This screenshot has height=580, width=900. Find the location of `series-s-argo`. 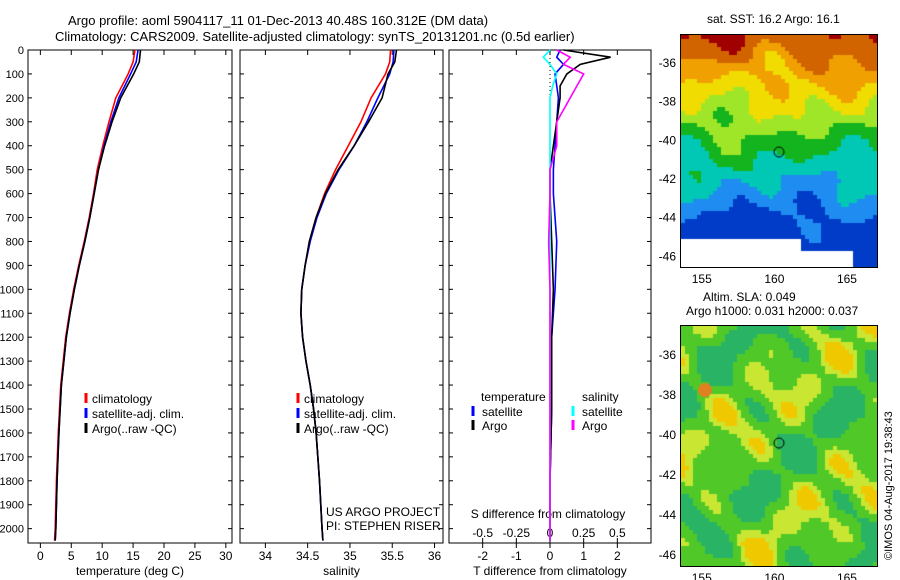

series-s-argo is located at coordinates (566, 295).